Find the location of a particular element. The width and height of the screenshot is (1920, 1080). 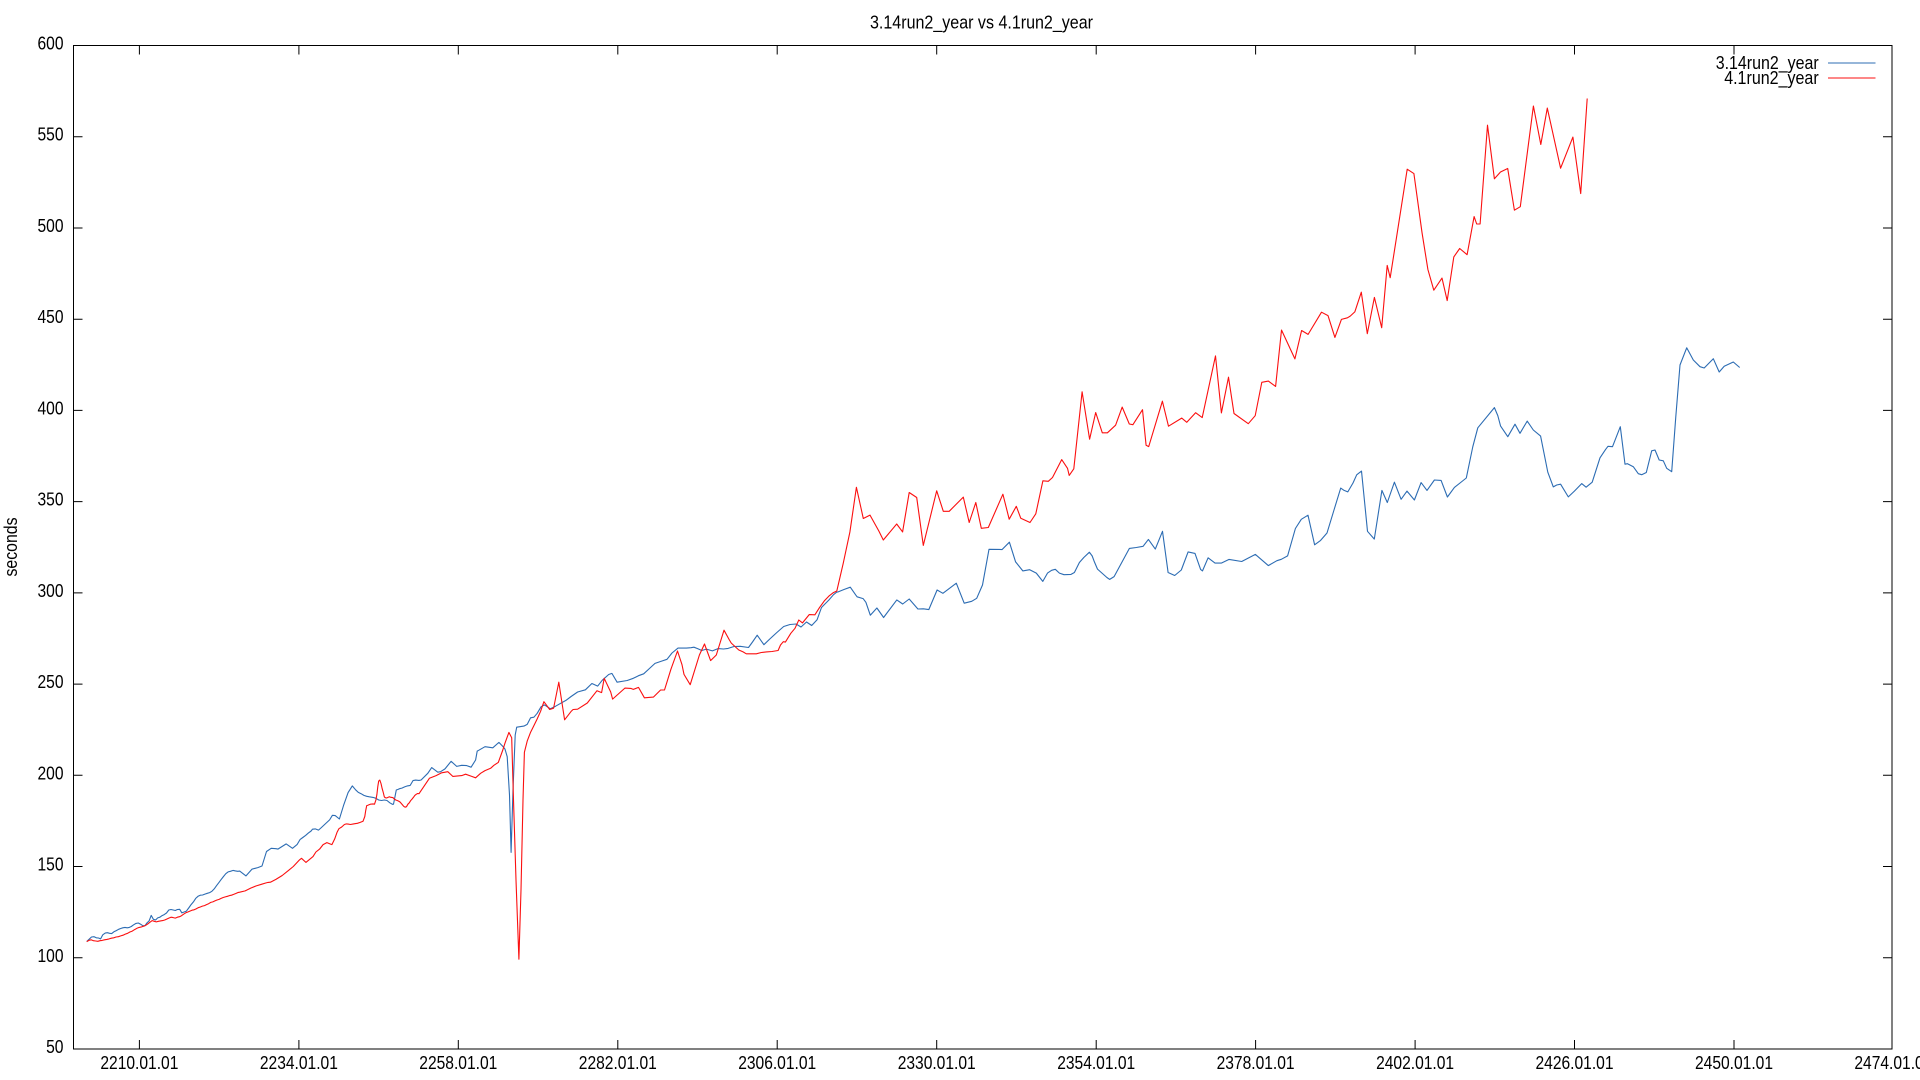

svg-text: 4.1run2_year is located at coordinates (1771, 78).